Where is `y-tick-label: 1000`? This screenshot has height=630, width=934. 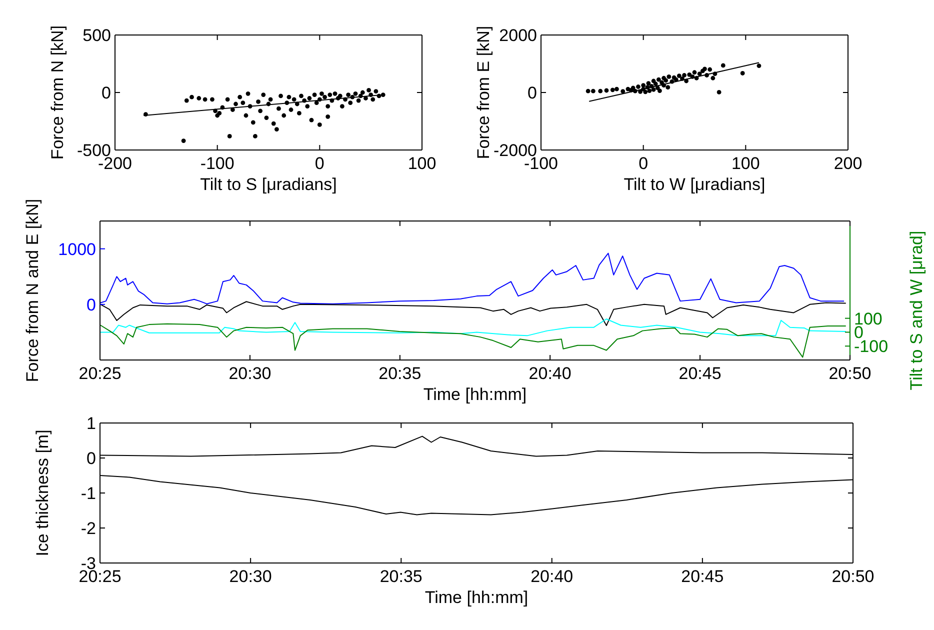
y-tick-label: 1000 is located at coordinates (77, 249).